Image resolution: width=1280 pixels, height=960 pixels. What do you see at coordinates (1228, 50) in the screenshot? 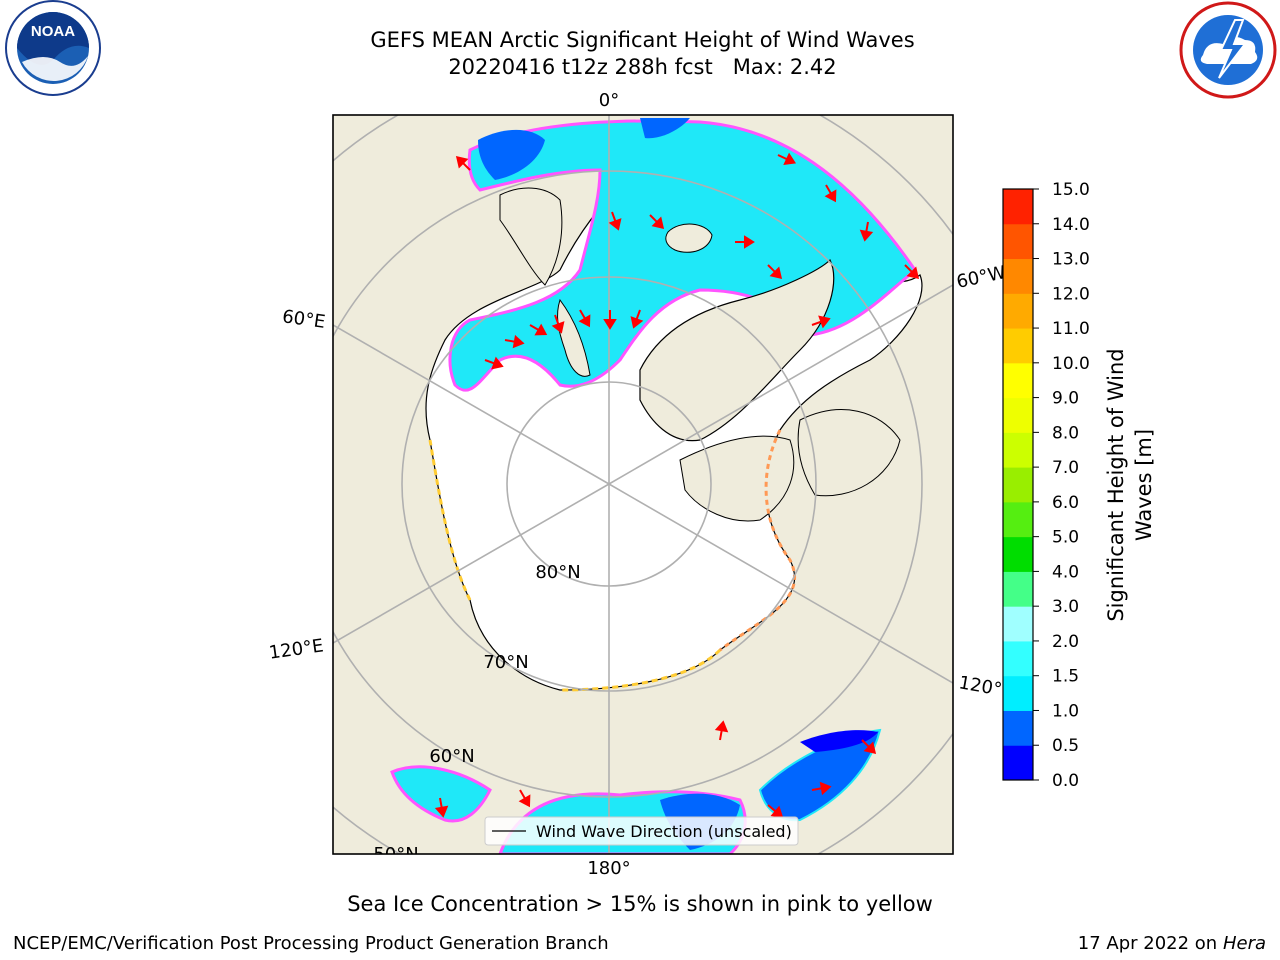
I see `nws-logo` at bounding box center [1228, 50].